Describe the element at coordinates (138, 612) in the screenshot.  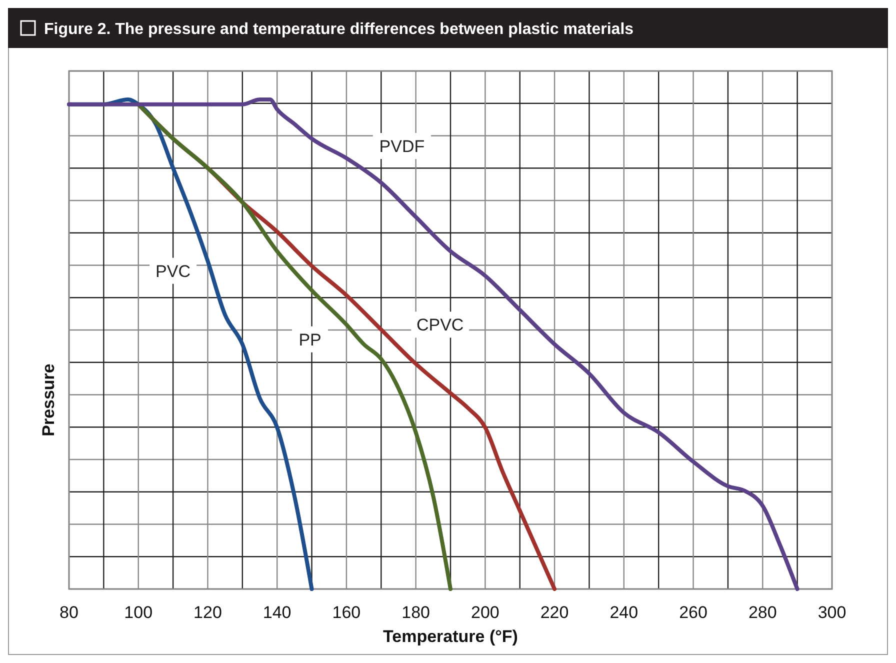
I see `x-tick-label: 100` at that location.